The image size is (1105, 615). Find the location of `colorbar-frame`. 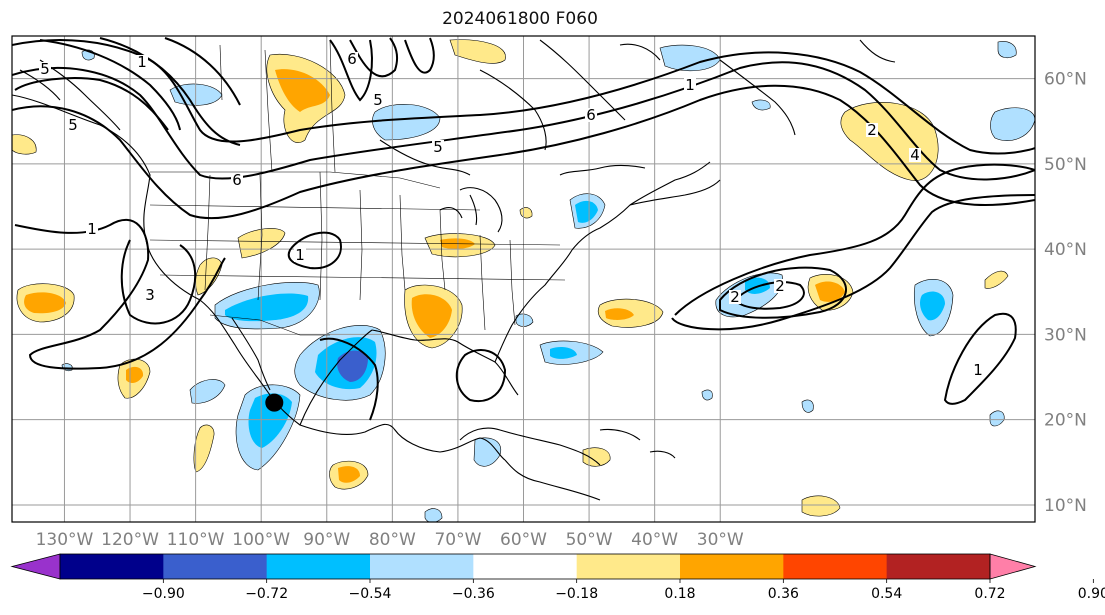

colorbar-frame is located at coordinates (525, 566).